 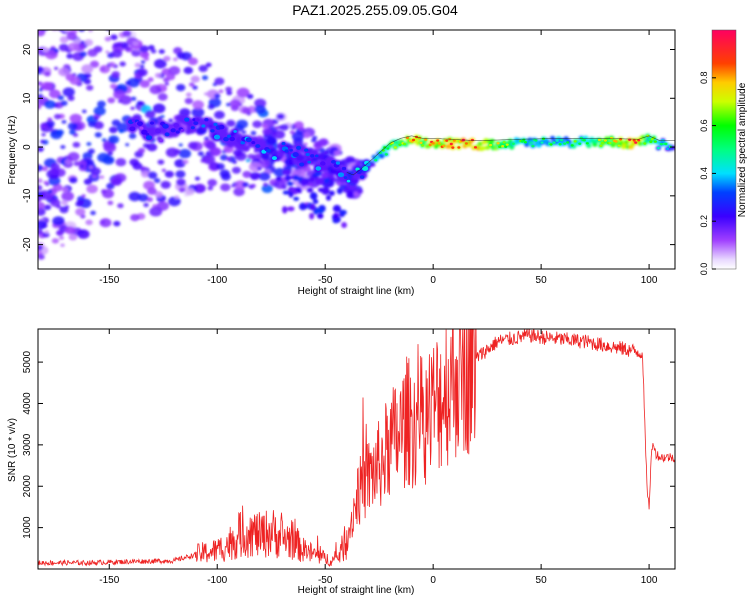 What do you see at coordinates (356, 590) in the screenshot?
I see `snr-x-label: Height of straight line (km)` at bounding box center [356, 590].